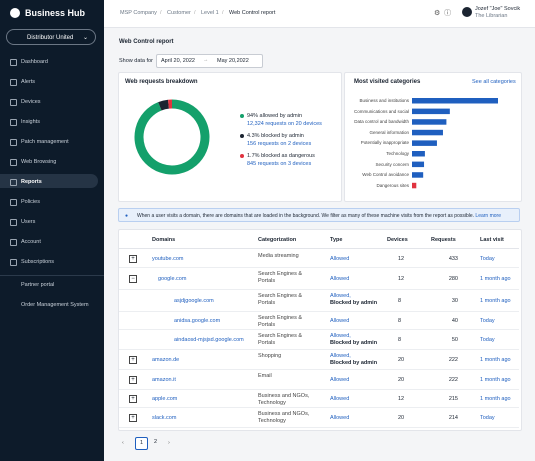  I want to click on column-header: Categorization, so click(277, 240).